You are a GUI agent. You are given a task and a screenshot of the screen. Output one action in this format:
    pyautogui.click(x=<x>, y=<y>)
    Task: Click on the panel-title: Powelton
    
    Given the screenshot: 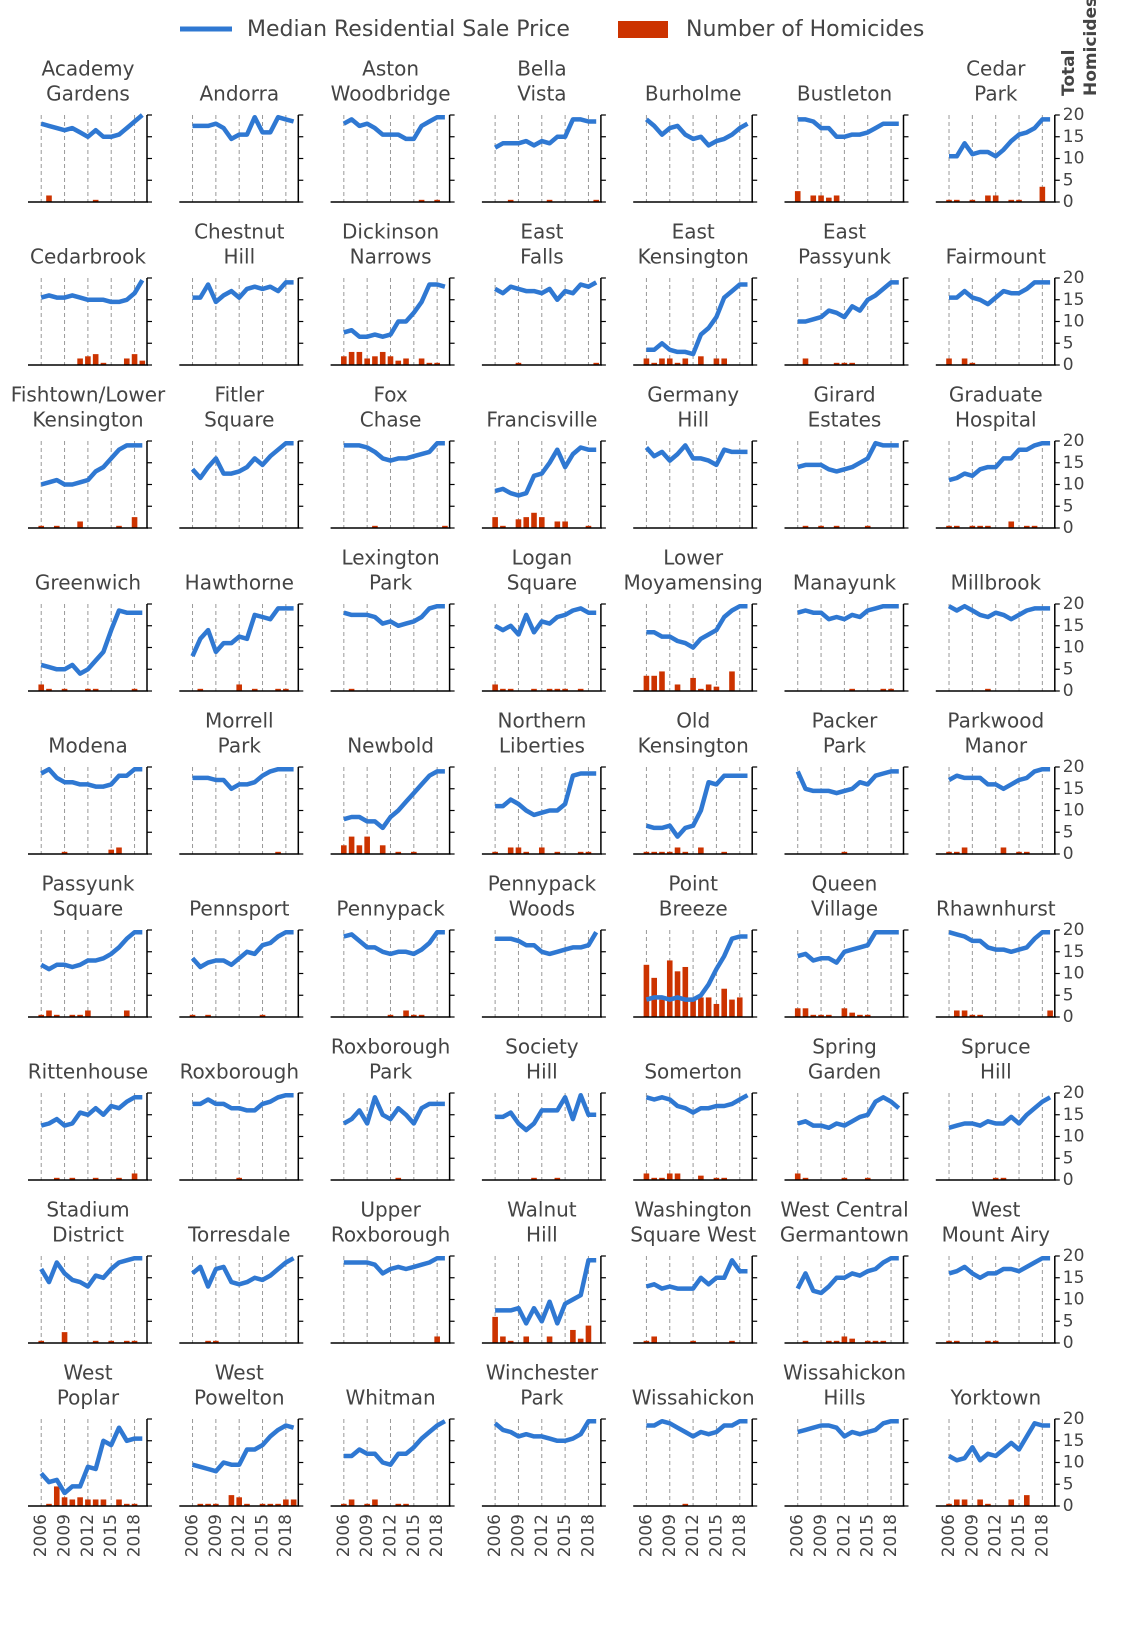 What is the action you would take?
    pyautogui.click(x=239, y=1398)
    